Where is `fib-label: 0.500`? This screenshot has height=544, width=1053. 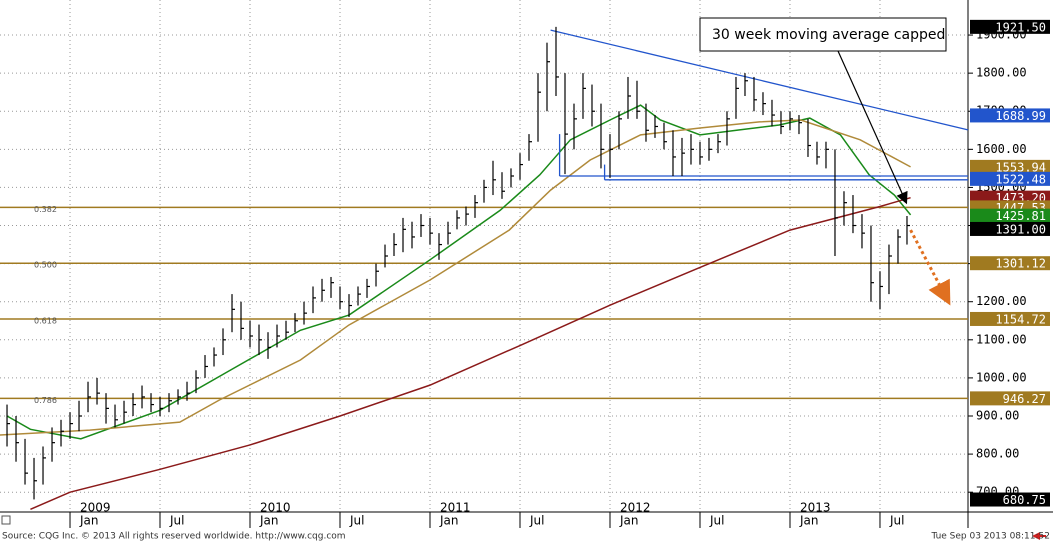
fib-label: 0.500 is located at coordinates (45, 265).